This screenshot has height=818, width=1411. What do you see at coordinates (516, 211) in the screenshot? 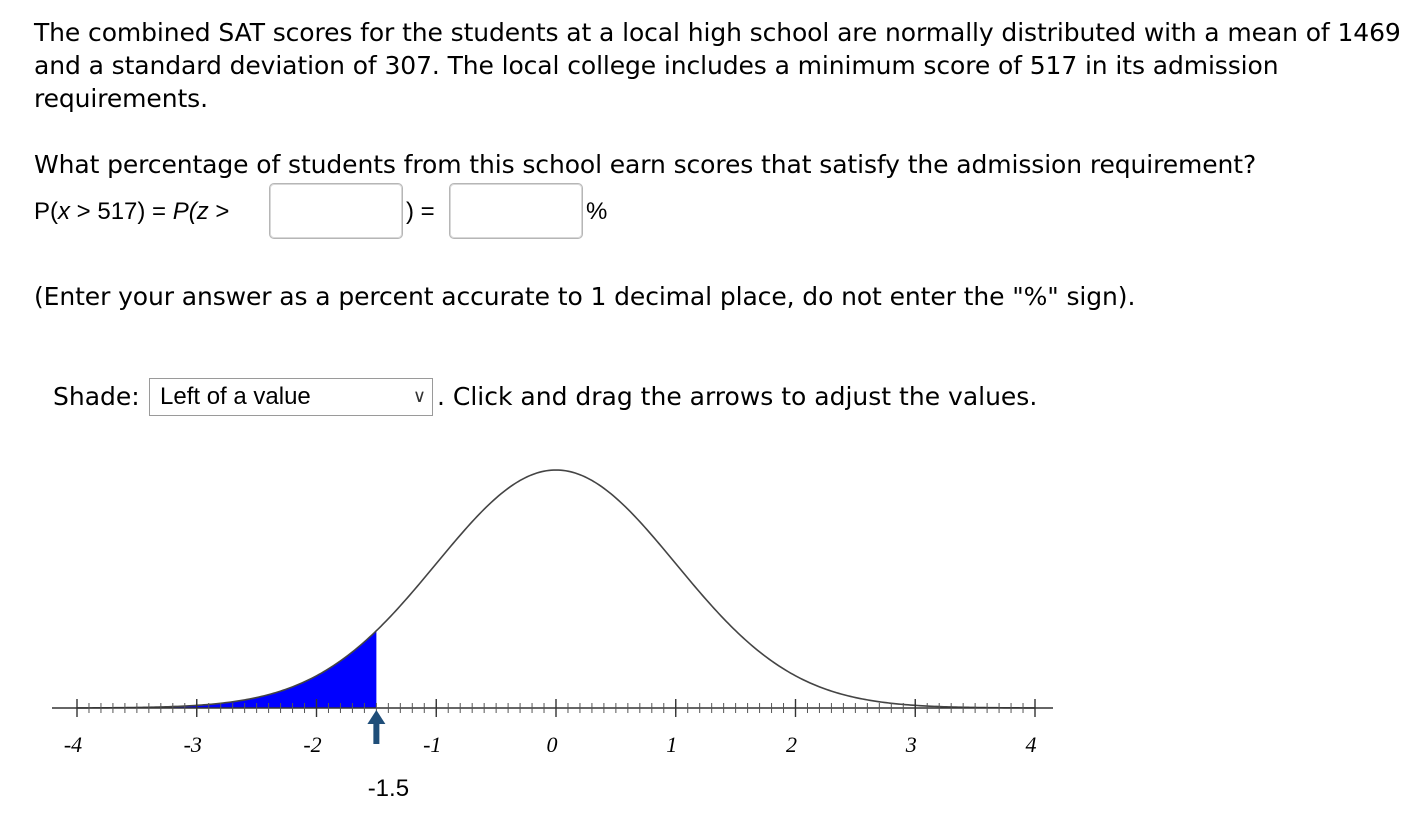
I see `percent-input` at bounding box center [516, 211].